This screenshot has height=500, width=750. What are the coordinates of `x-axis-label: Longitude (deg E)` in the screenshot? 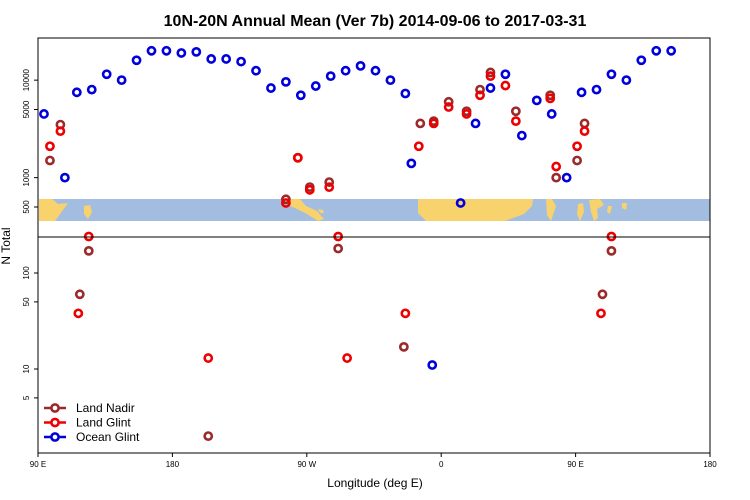 It's located at (374, 483).